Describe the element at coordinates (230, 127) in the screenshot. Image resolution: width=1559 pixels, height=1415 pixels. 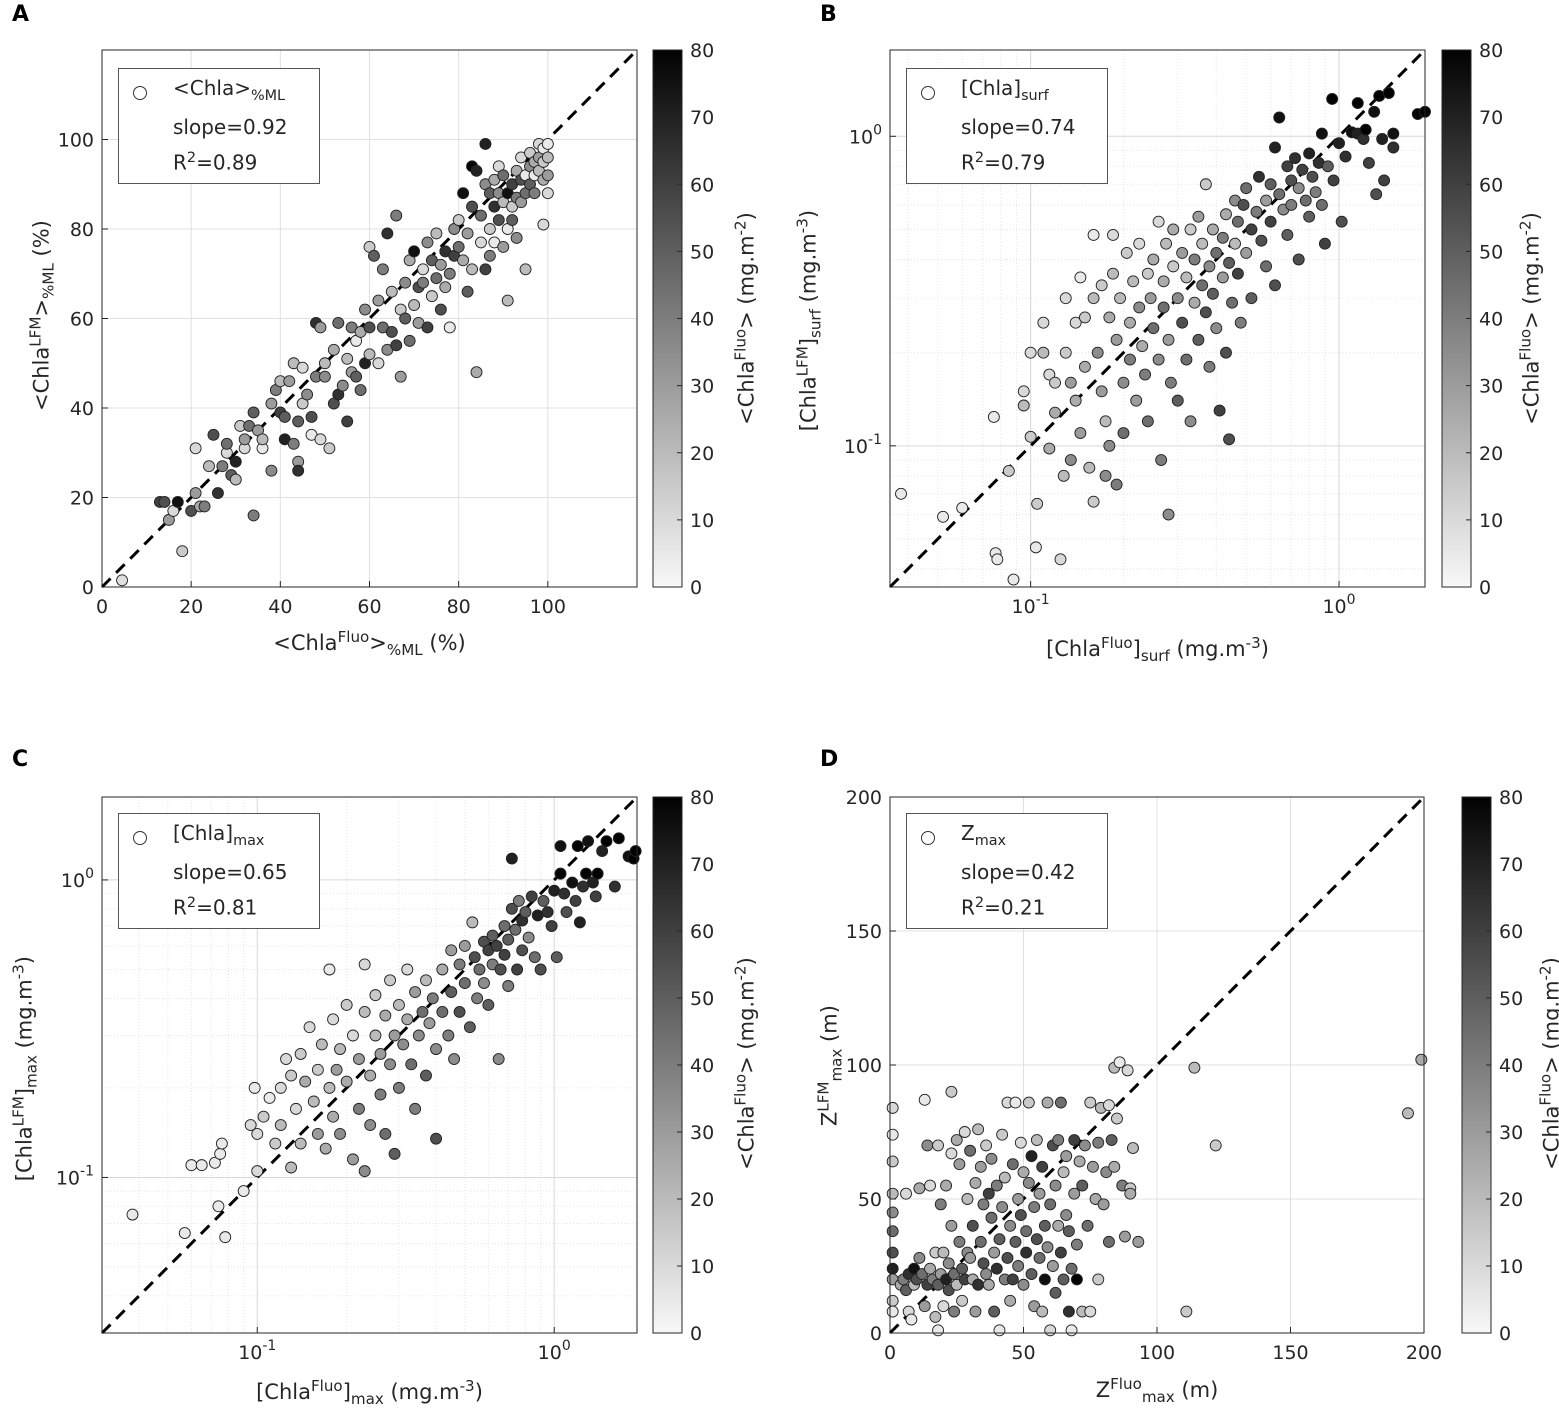
I see `legend-slope: slope=0.92` at that location.